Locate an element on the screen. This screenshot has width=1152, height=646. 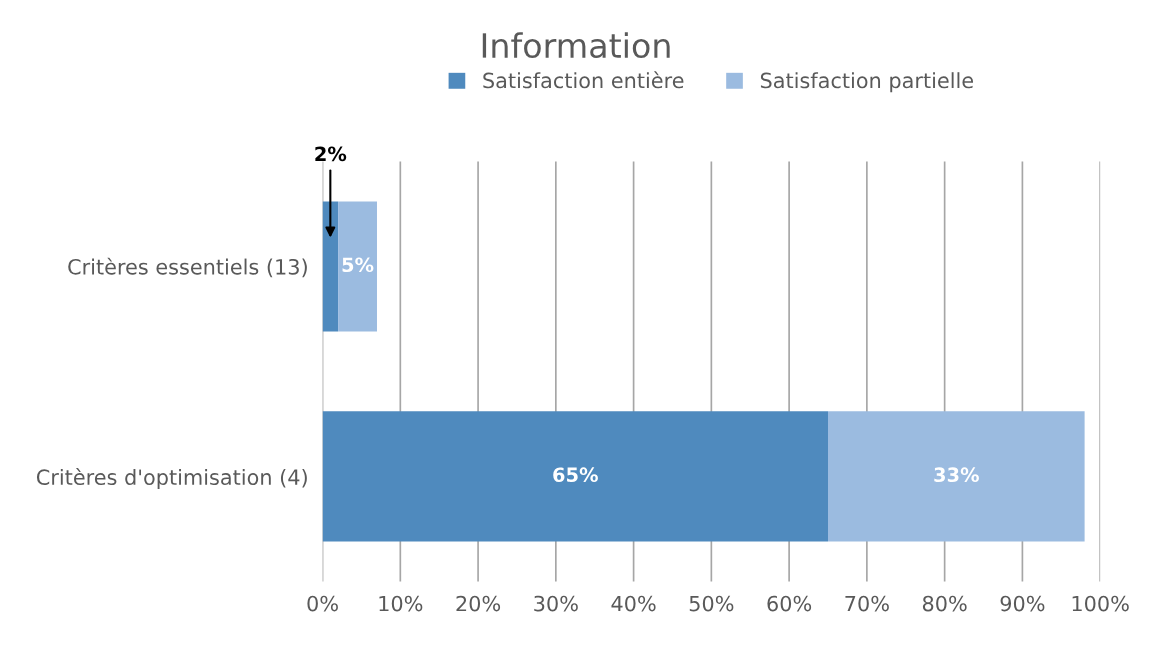
x-tick-label: 40% is located at coordinates (633, 603).